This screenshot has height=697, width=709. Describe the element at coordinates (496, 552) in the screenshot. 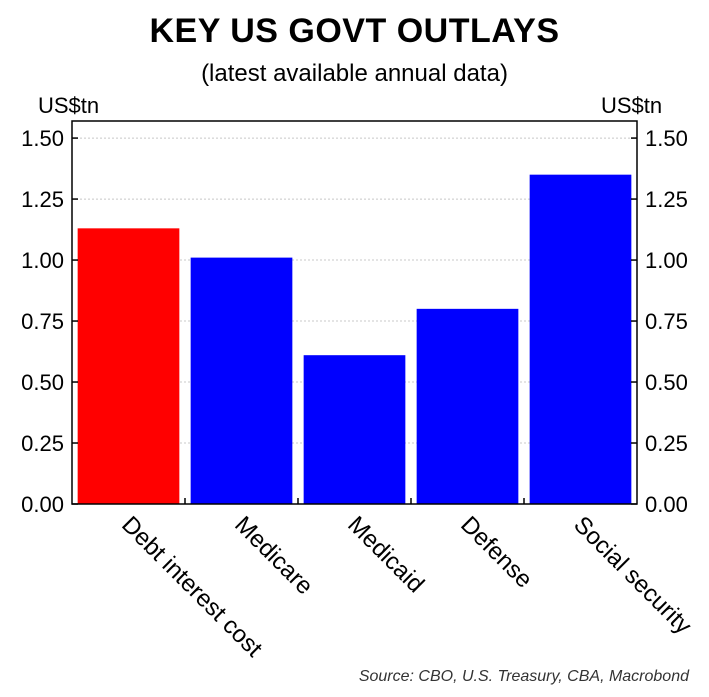

I see `x-category-label: Defense` at that location.